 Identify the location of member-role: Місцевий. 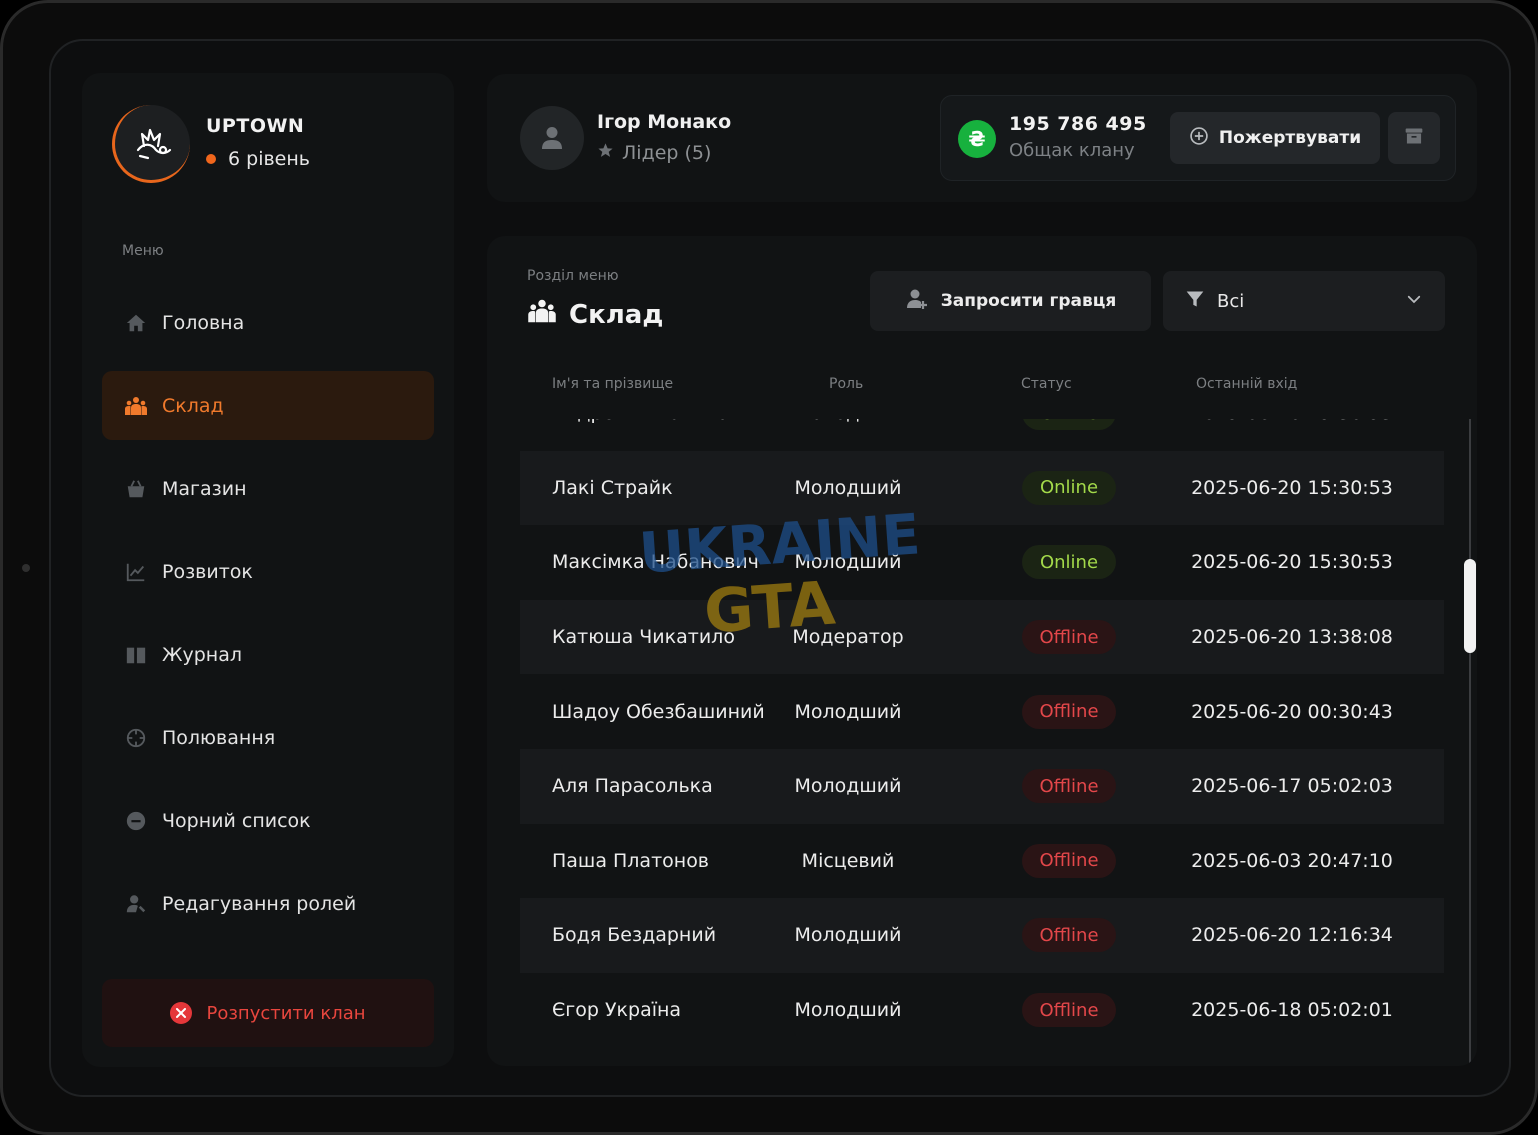
(848, 860).